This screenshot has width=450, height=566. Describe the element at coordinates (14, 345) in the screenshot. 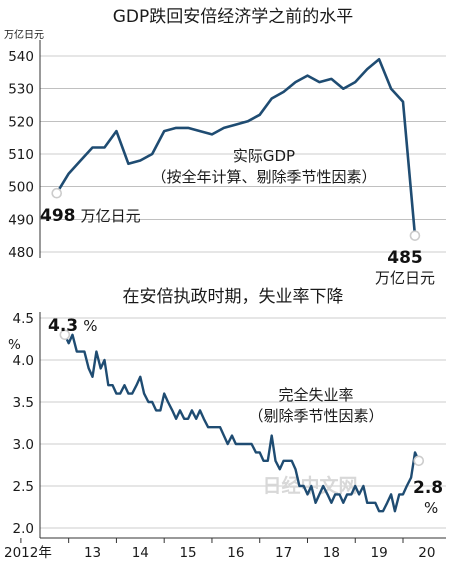

I see `unemployment-y-axis-unit: %` at that location.